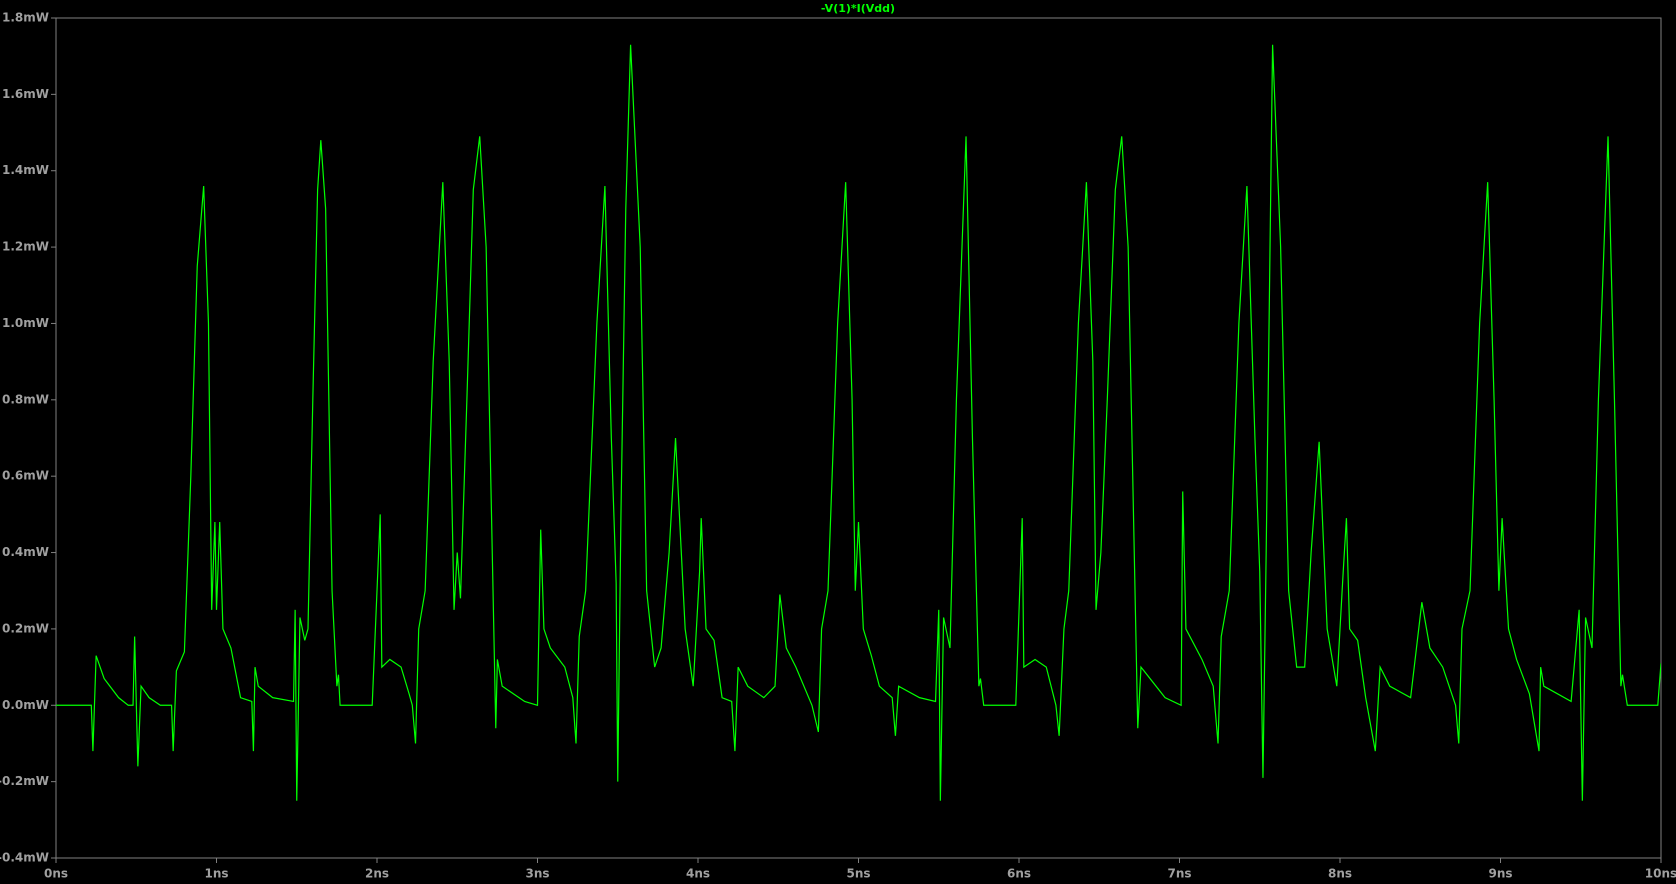 The image size is (1676, 884). What do you see at coordinates (698, 874) in the screenshot?
I see `x-tick-label: 4ns` at bounding box center [698, 874].